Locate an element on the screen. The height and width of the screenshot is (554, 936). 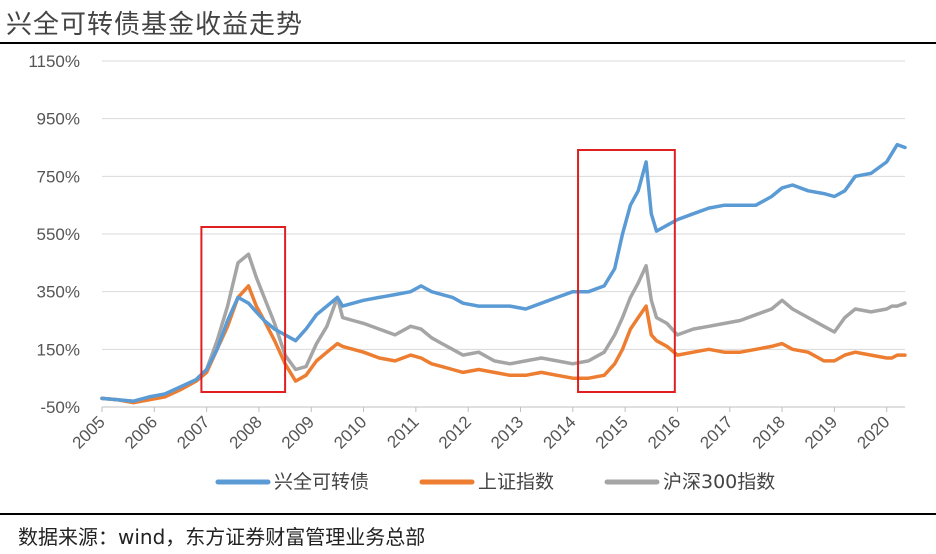
y-tick-label: 1150% is located at coordinates (54, 61).